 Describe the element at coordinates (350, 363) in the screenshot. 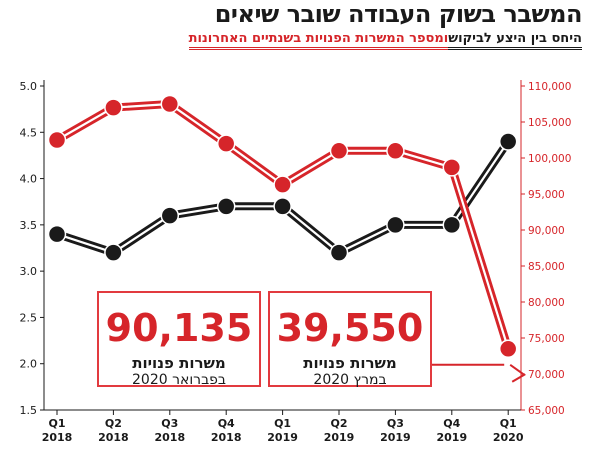

I see `callout-march-label: משרות פנויות` at that location.